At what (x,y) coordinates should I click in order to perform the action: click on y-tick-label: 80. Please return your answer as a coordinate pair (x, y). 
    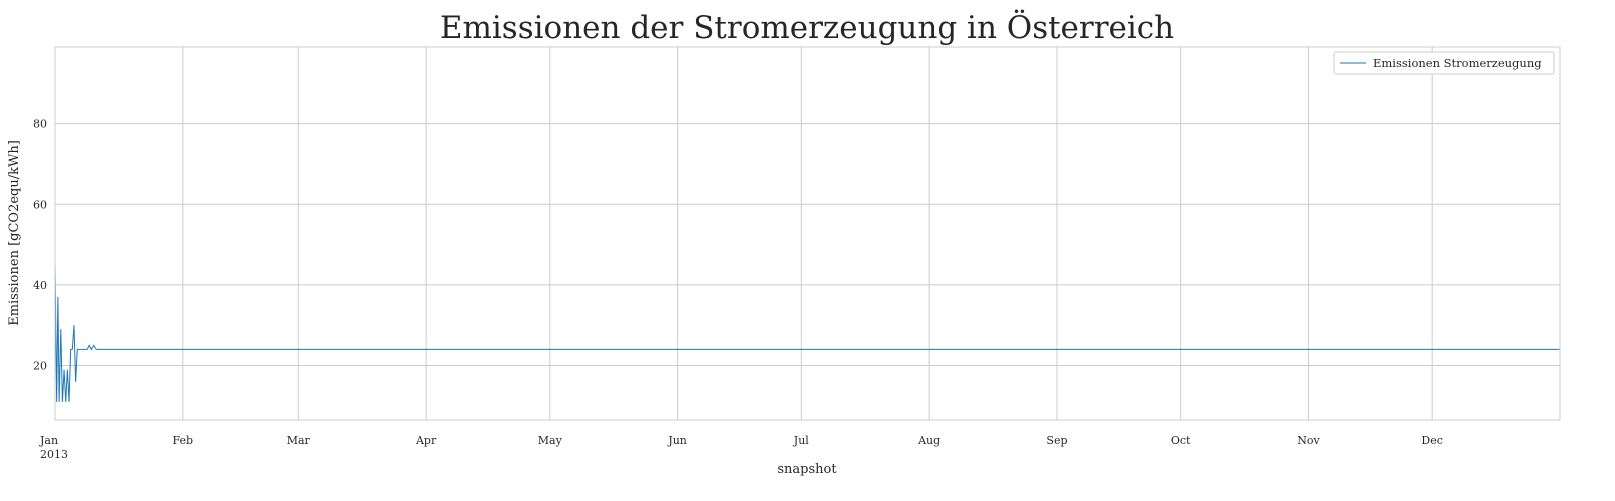
    Looking at the image, I should click on (40, 124).